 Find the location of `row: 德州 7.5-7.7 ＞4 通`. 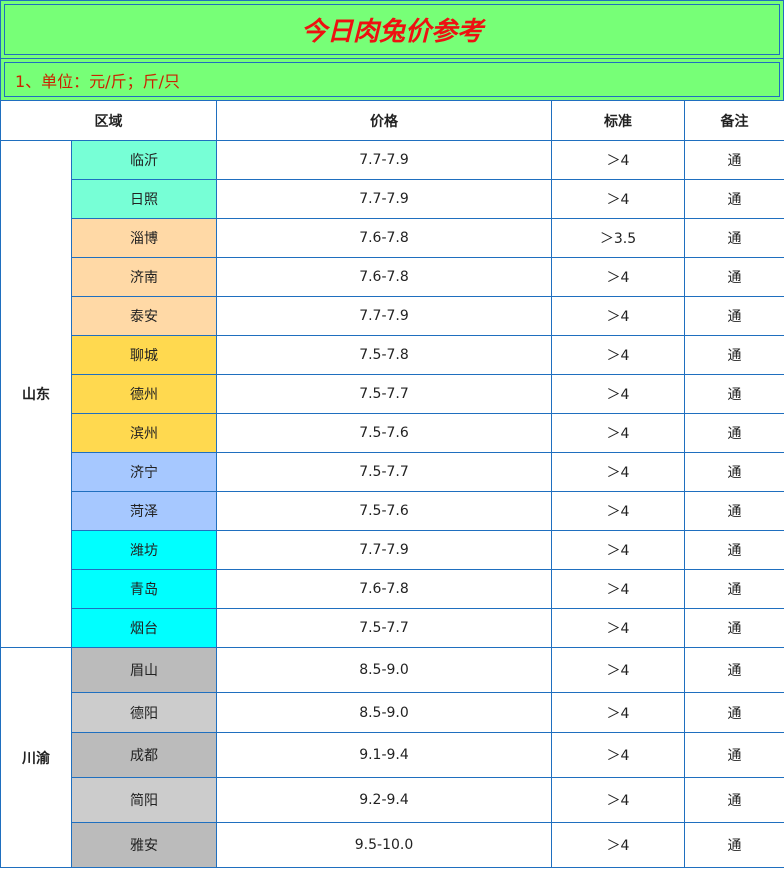

row: 德州 7.5-7.7 ＞4 通 is located at coordinates (392, 394).